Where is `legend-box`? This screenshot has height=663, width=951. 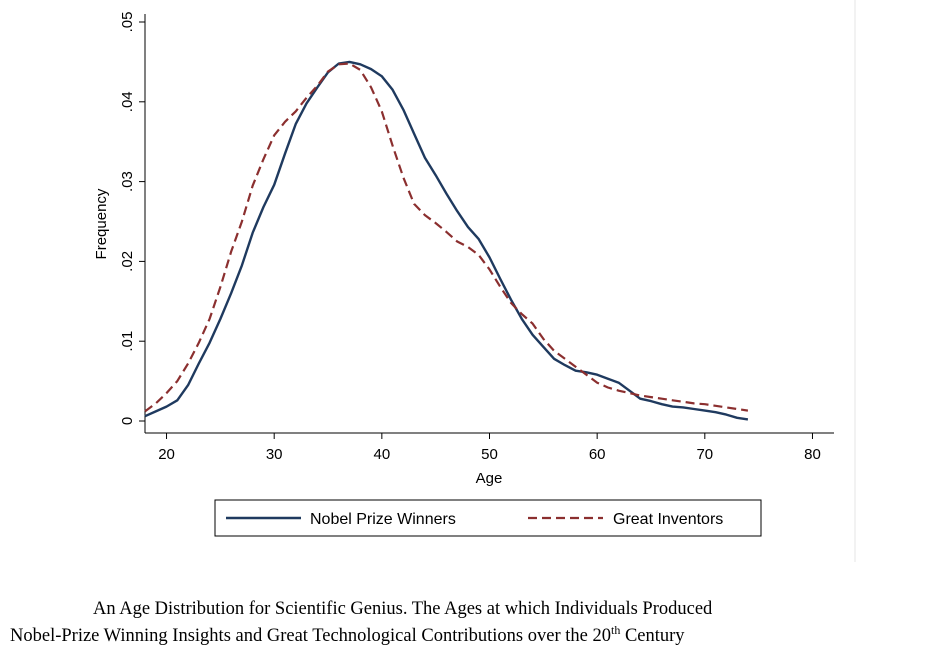
legend-box is located at coordinates (488, 518).